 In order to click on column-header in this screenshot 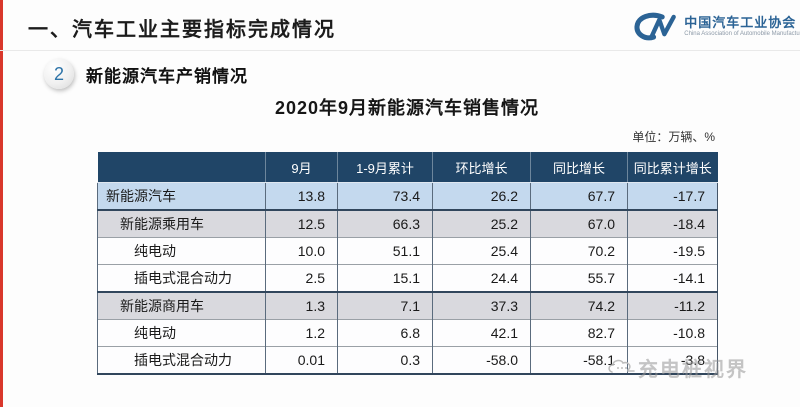, I will do `click(181, 167)`.